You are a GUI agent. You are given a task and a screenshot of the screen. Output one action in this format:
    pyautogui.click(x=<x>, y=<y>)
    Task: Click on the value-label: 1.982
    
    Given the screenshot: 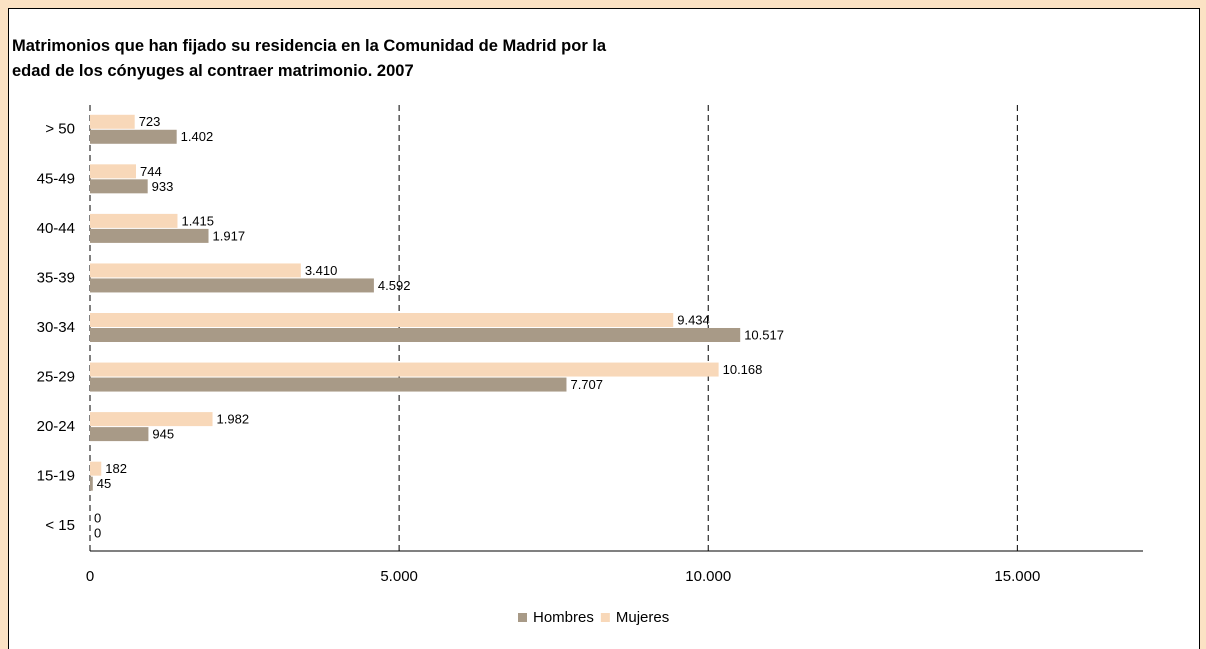 What is the action you would take?
    pyautogui.click(x=233, y=419)
    